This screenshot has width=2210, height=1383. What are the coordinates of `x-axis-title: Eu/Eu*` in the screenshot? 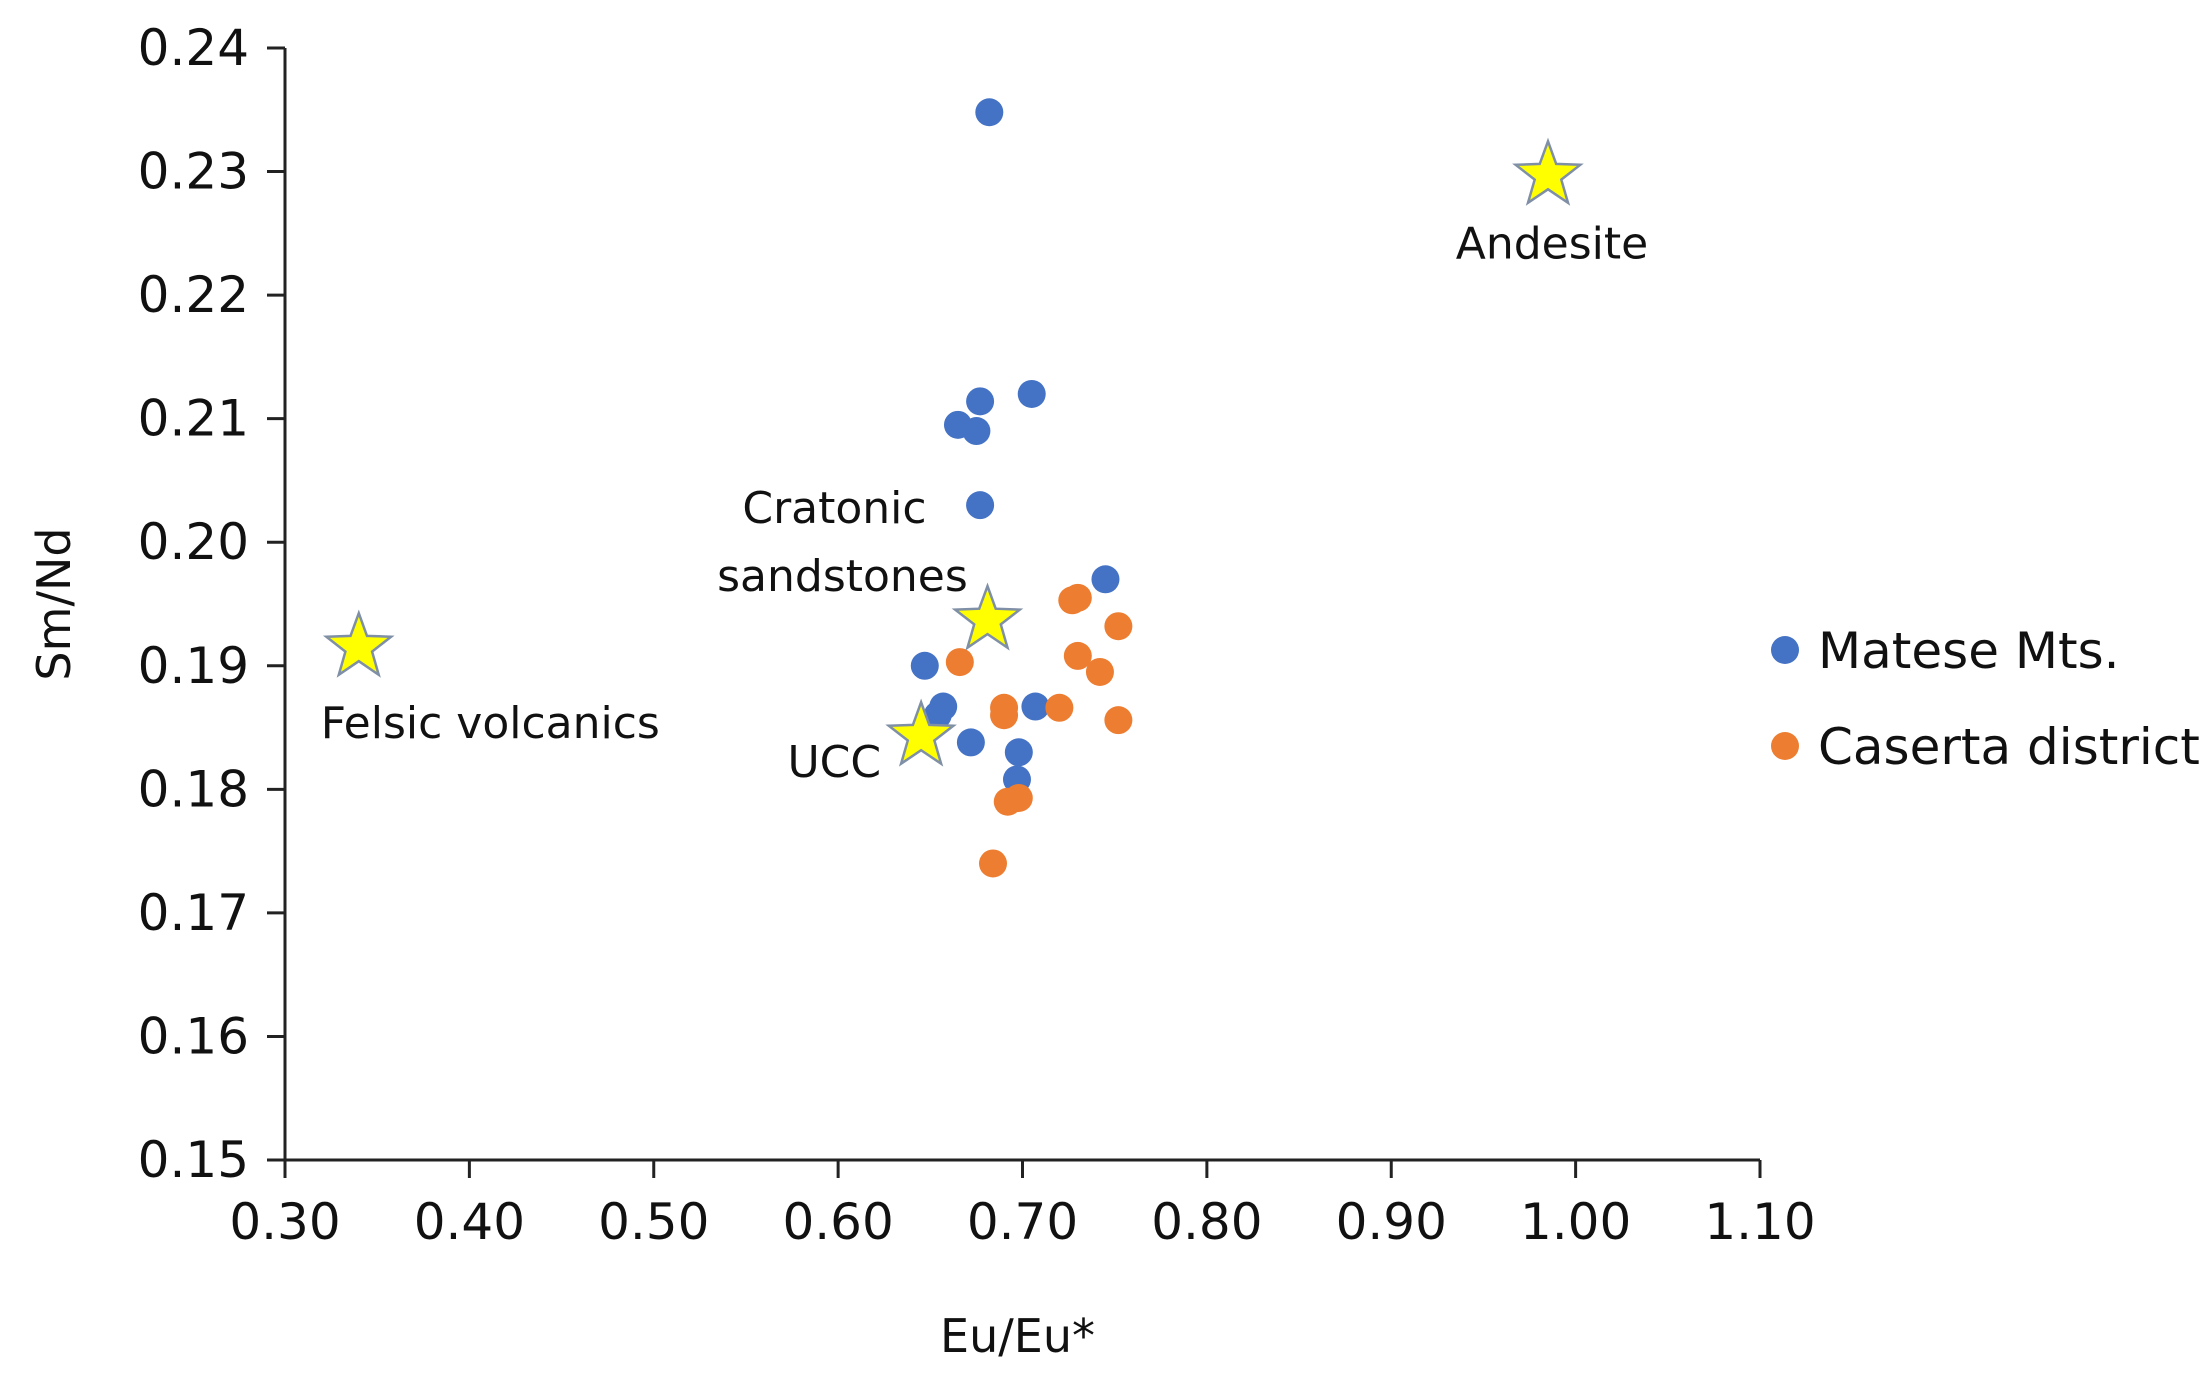 It's located at (1017, 1336).